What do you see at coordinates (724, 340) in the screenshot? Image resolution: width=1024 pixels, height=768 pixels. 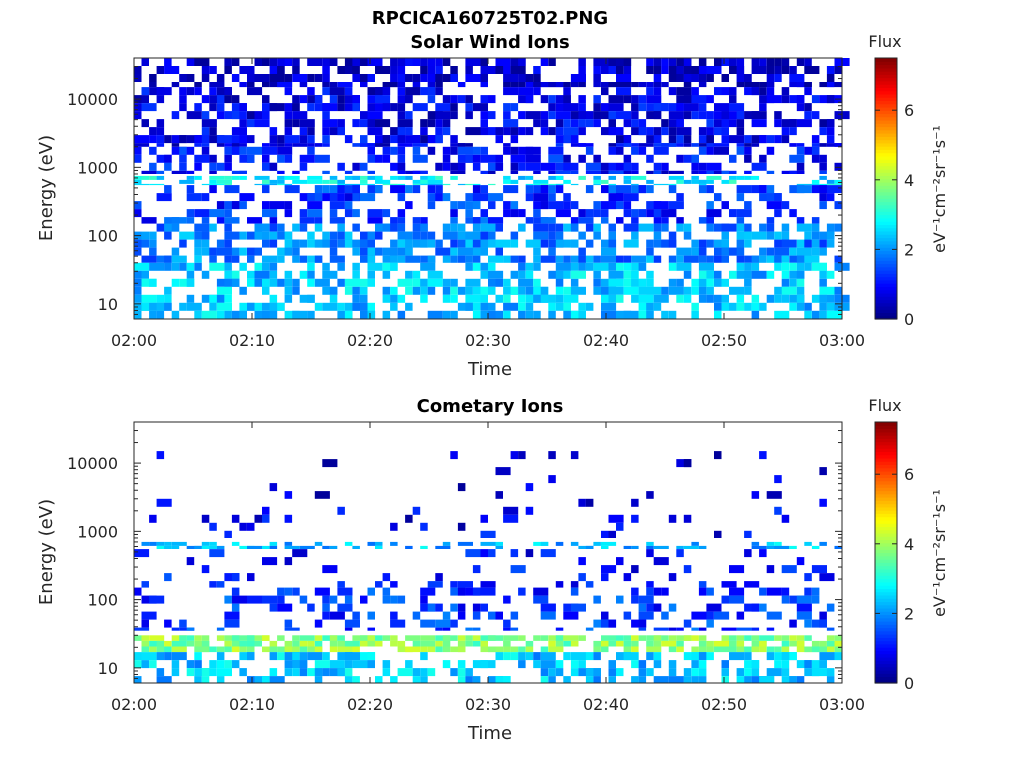 I see `x-tick-label: 02:50` at bounding box center [724, 340].